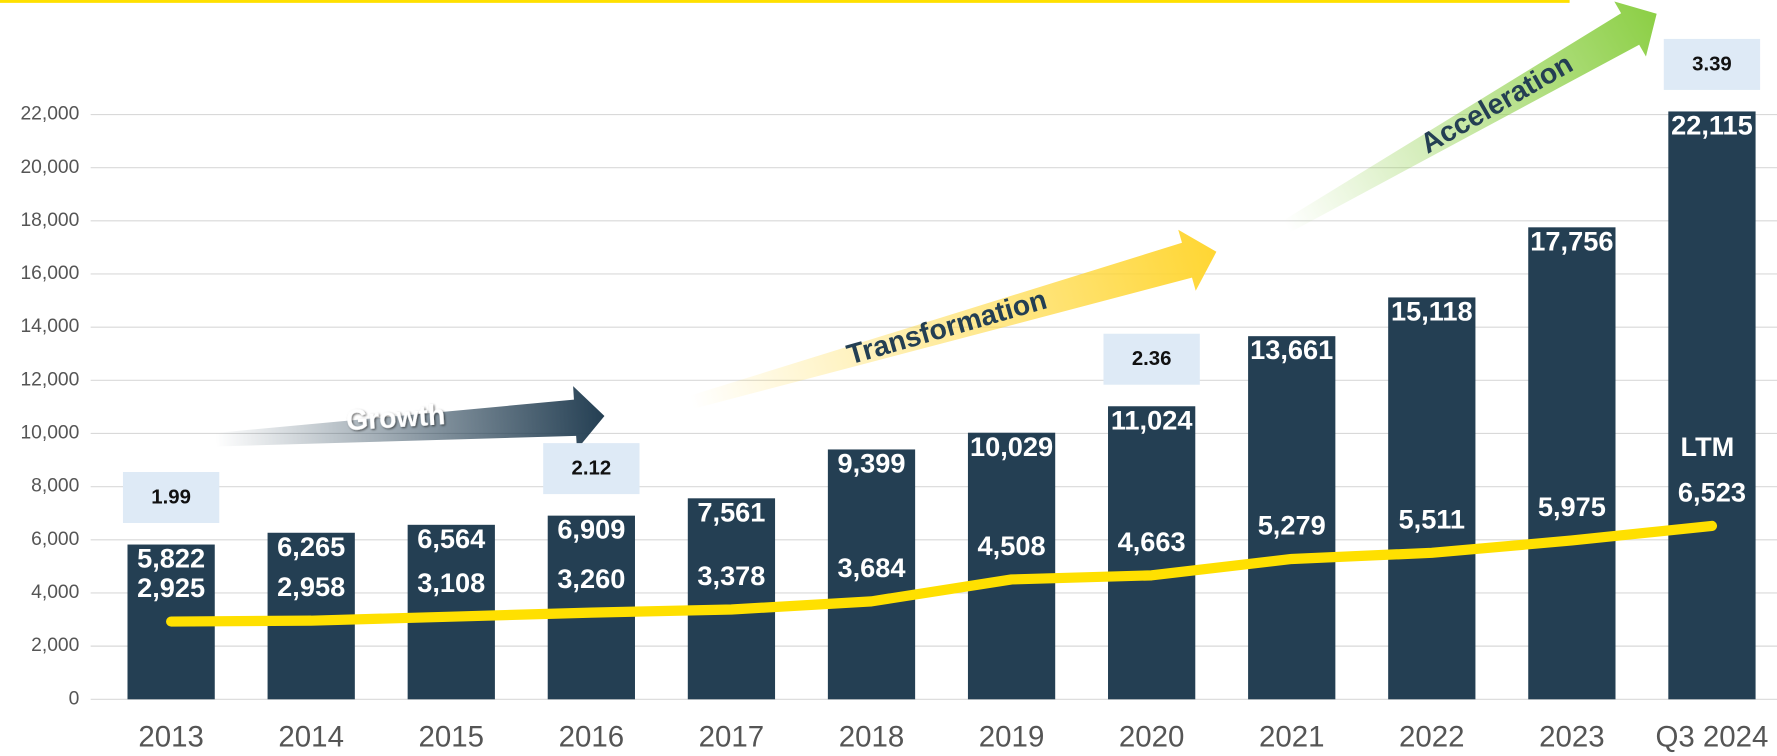 This screenshot has width=1777, height=756. I want to click on ratio-label: 2.36, so click(1152, 359).